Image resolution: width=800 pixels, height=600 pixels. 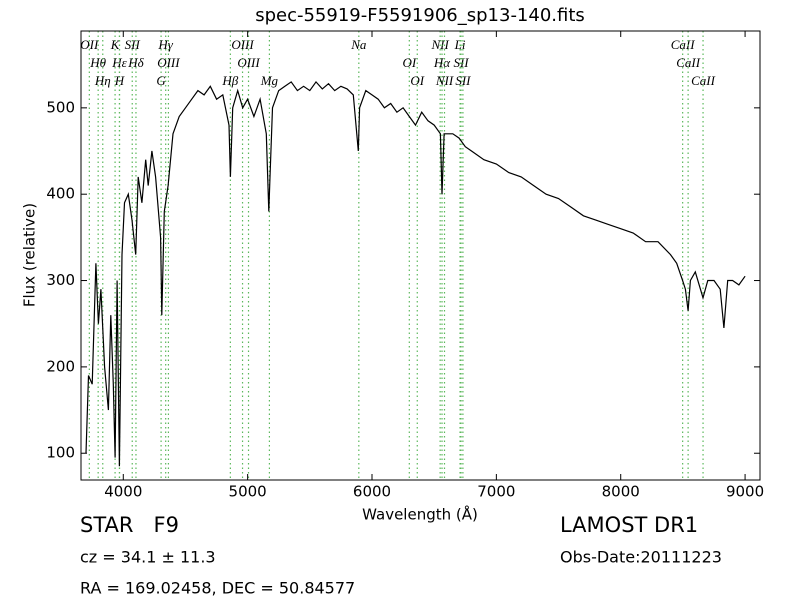 I want to click on spectral-line-label: Hα, so click(x=442, y=62).